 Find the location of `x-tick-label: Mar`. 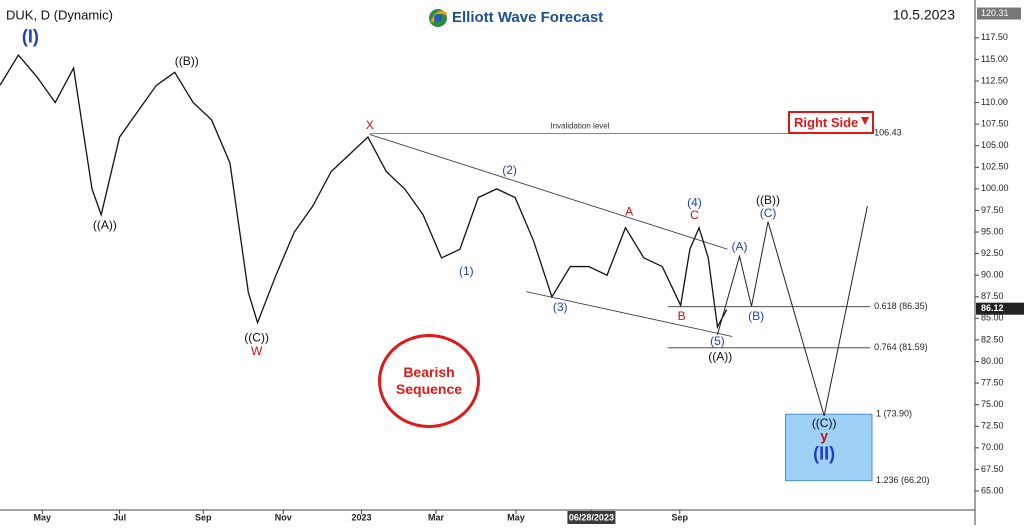

x-tick-label: Mar is located at coordinates (436, 517).